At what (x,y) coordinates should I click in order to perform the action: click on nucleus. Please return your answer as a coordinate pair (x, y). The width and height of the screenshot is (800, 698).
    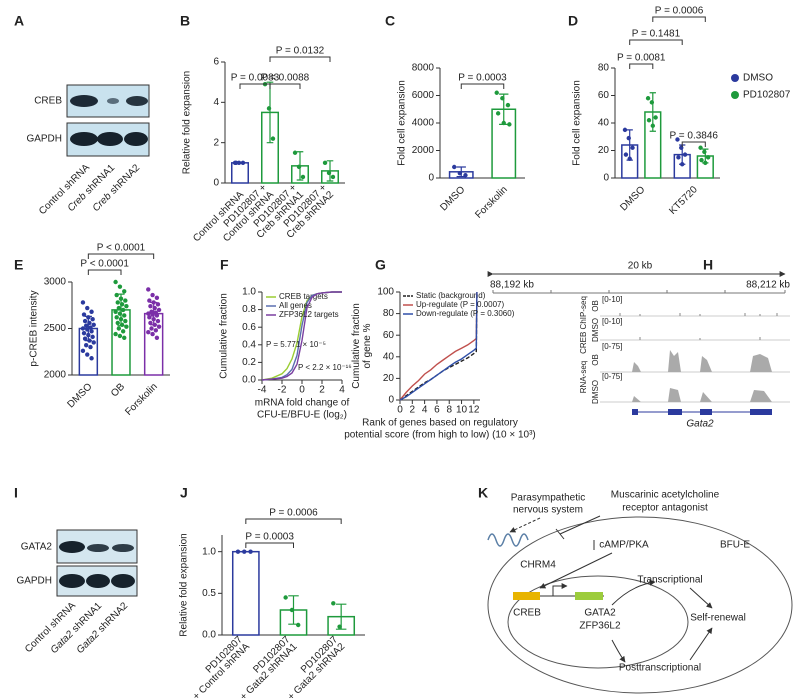
    Looking at the image, I should click on (598, 622).